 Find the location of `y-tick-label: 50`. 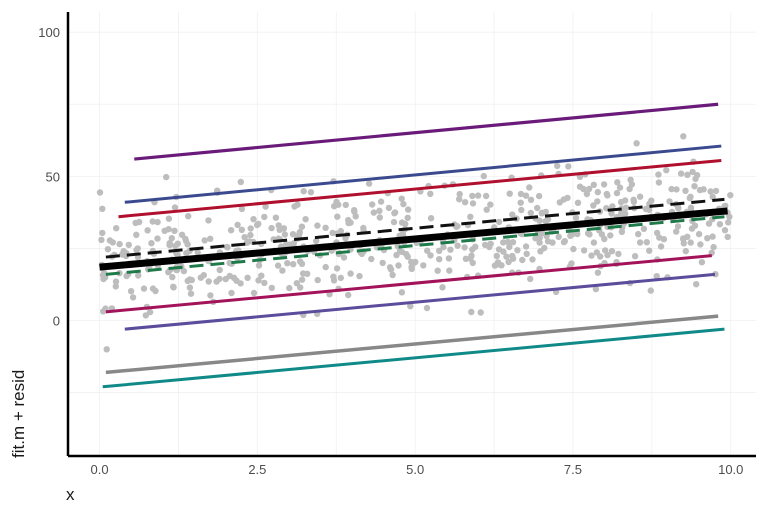

y-tick-label: 50 is located at coordinates (53, 176).